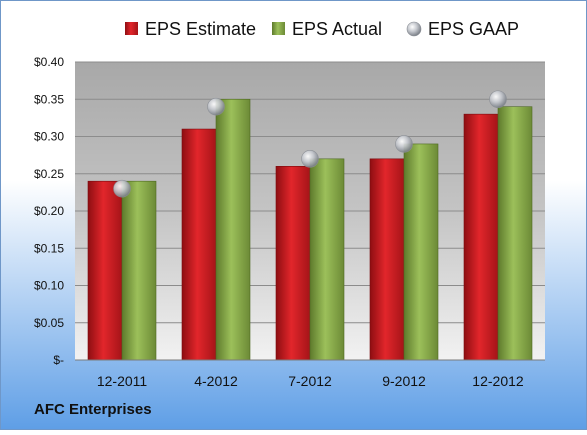 This screenshot has height=435, width=587. Describe the element at coordinates (473, 29) in the screenshot. I see `legend-label: EPS GAAP` at that location.